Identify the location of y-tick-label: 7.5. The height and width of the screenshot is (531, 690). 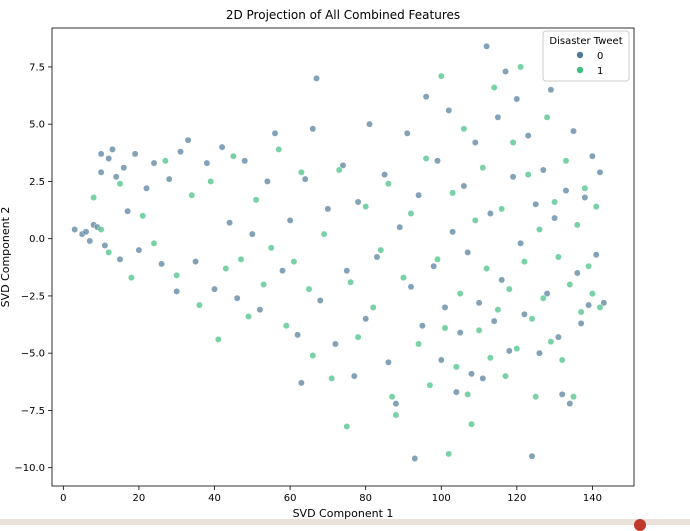
(37, 67).